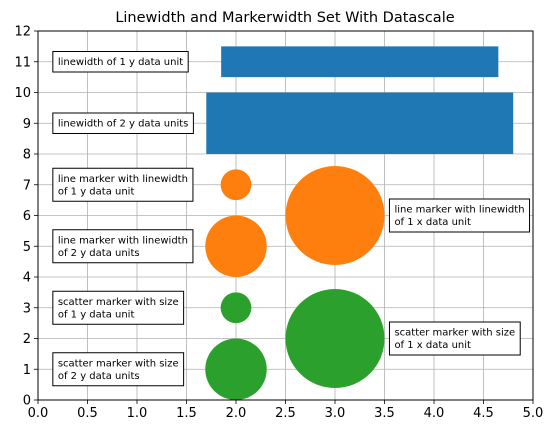 Image resolution: width=554 pixels, height=433 pixels. What do you see at coordinates (27, 308) in the screenshot?
I see `y-tick-label: 3` at bounding box center [27, 308].